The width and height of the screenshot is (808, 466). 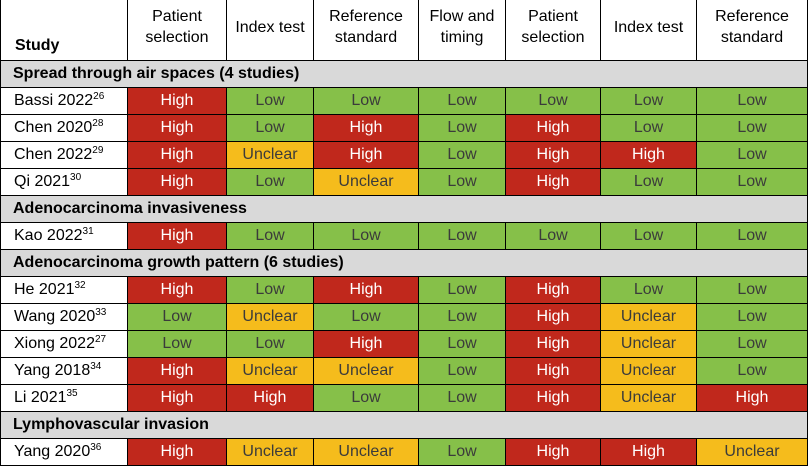 What do you see at coordinates (99, 96) in the screenshot?
I see `reference-number: 26` at bounding box center [99, 96].